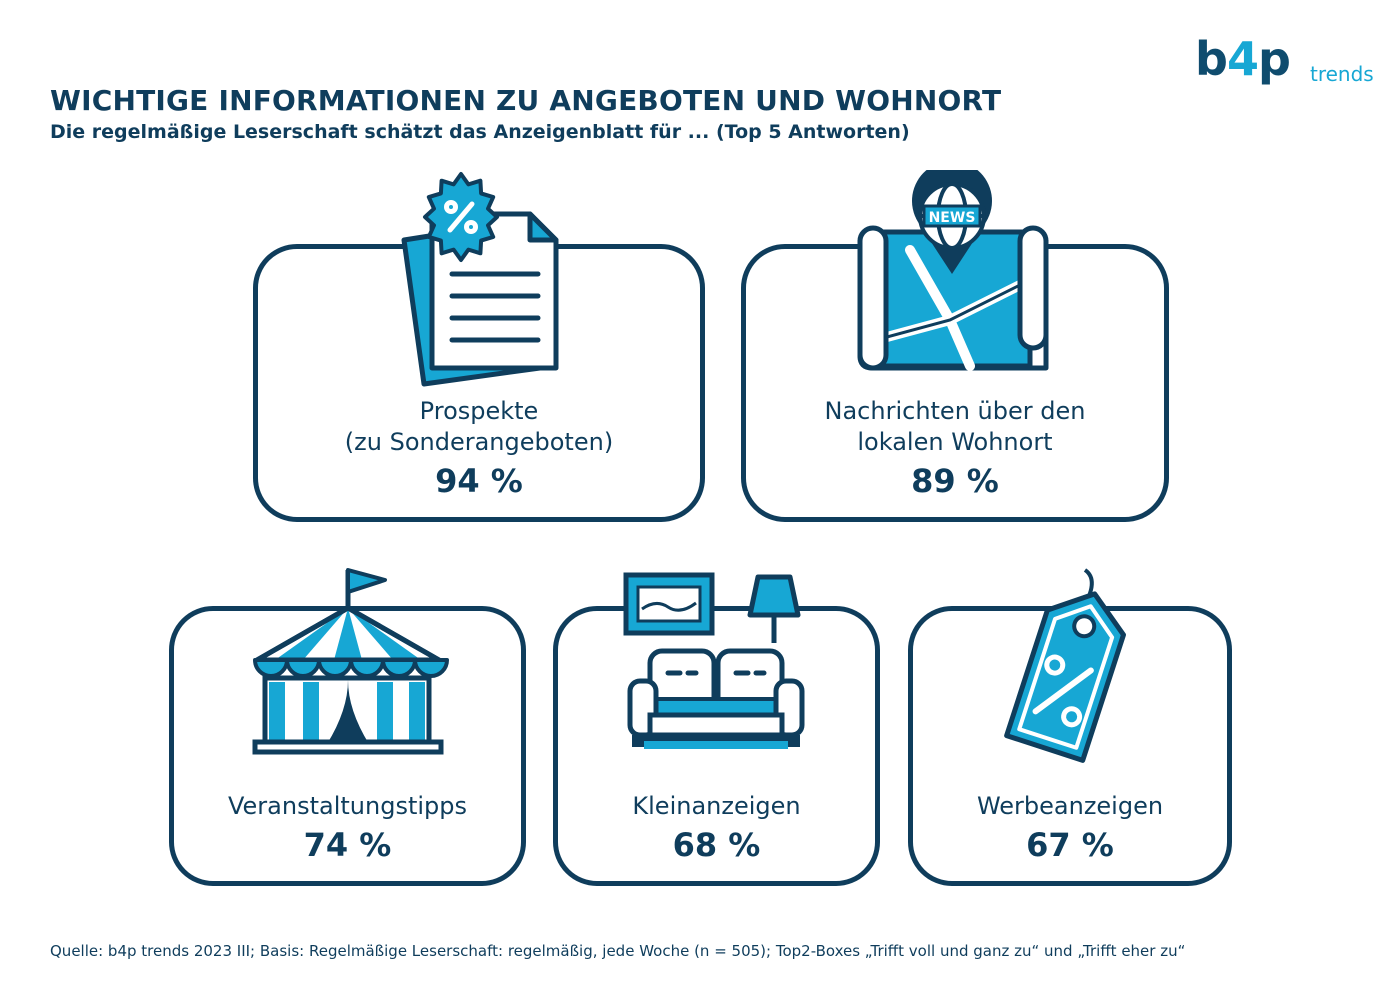  I want to click on card-label: Prospekte (zu Sonderangeboten), so click(479, 426).